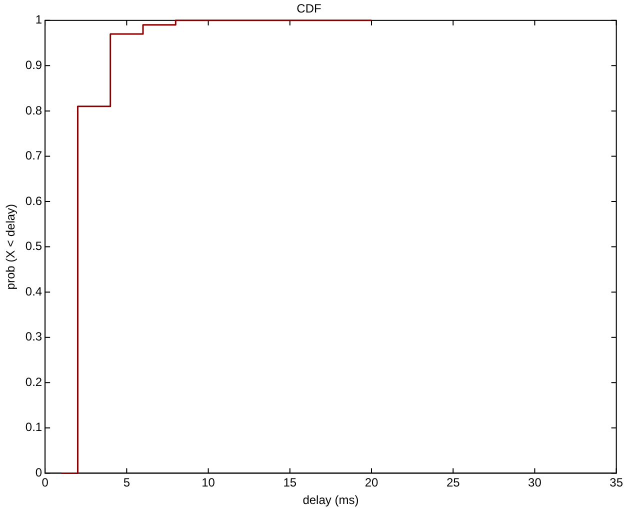  I want to click on y-tick-label: 0, so click(38, 473).